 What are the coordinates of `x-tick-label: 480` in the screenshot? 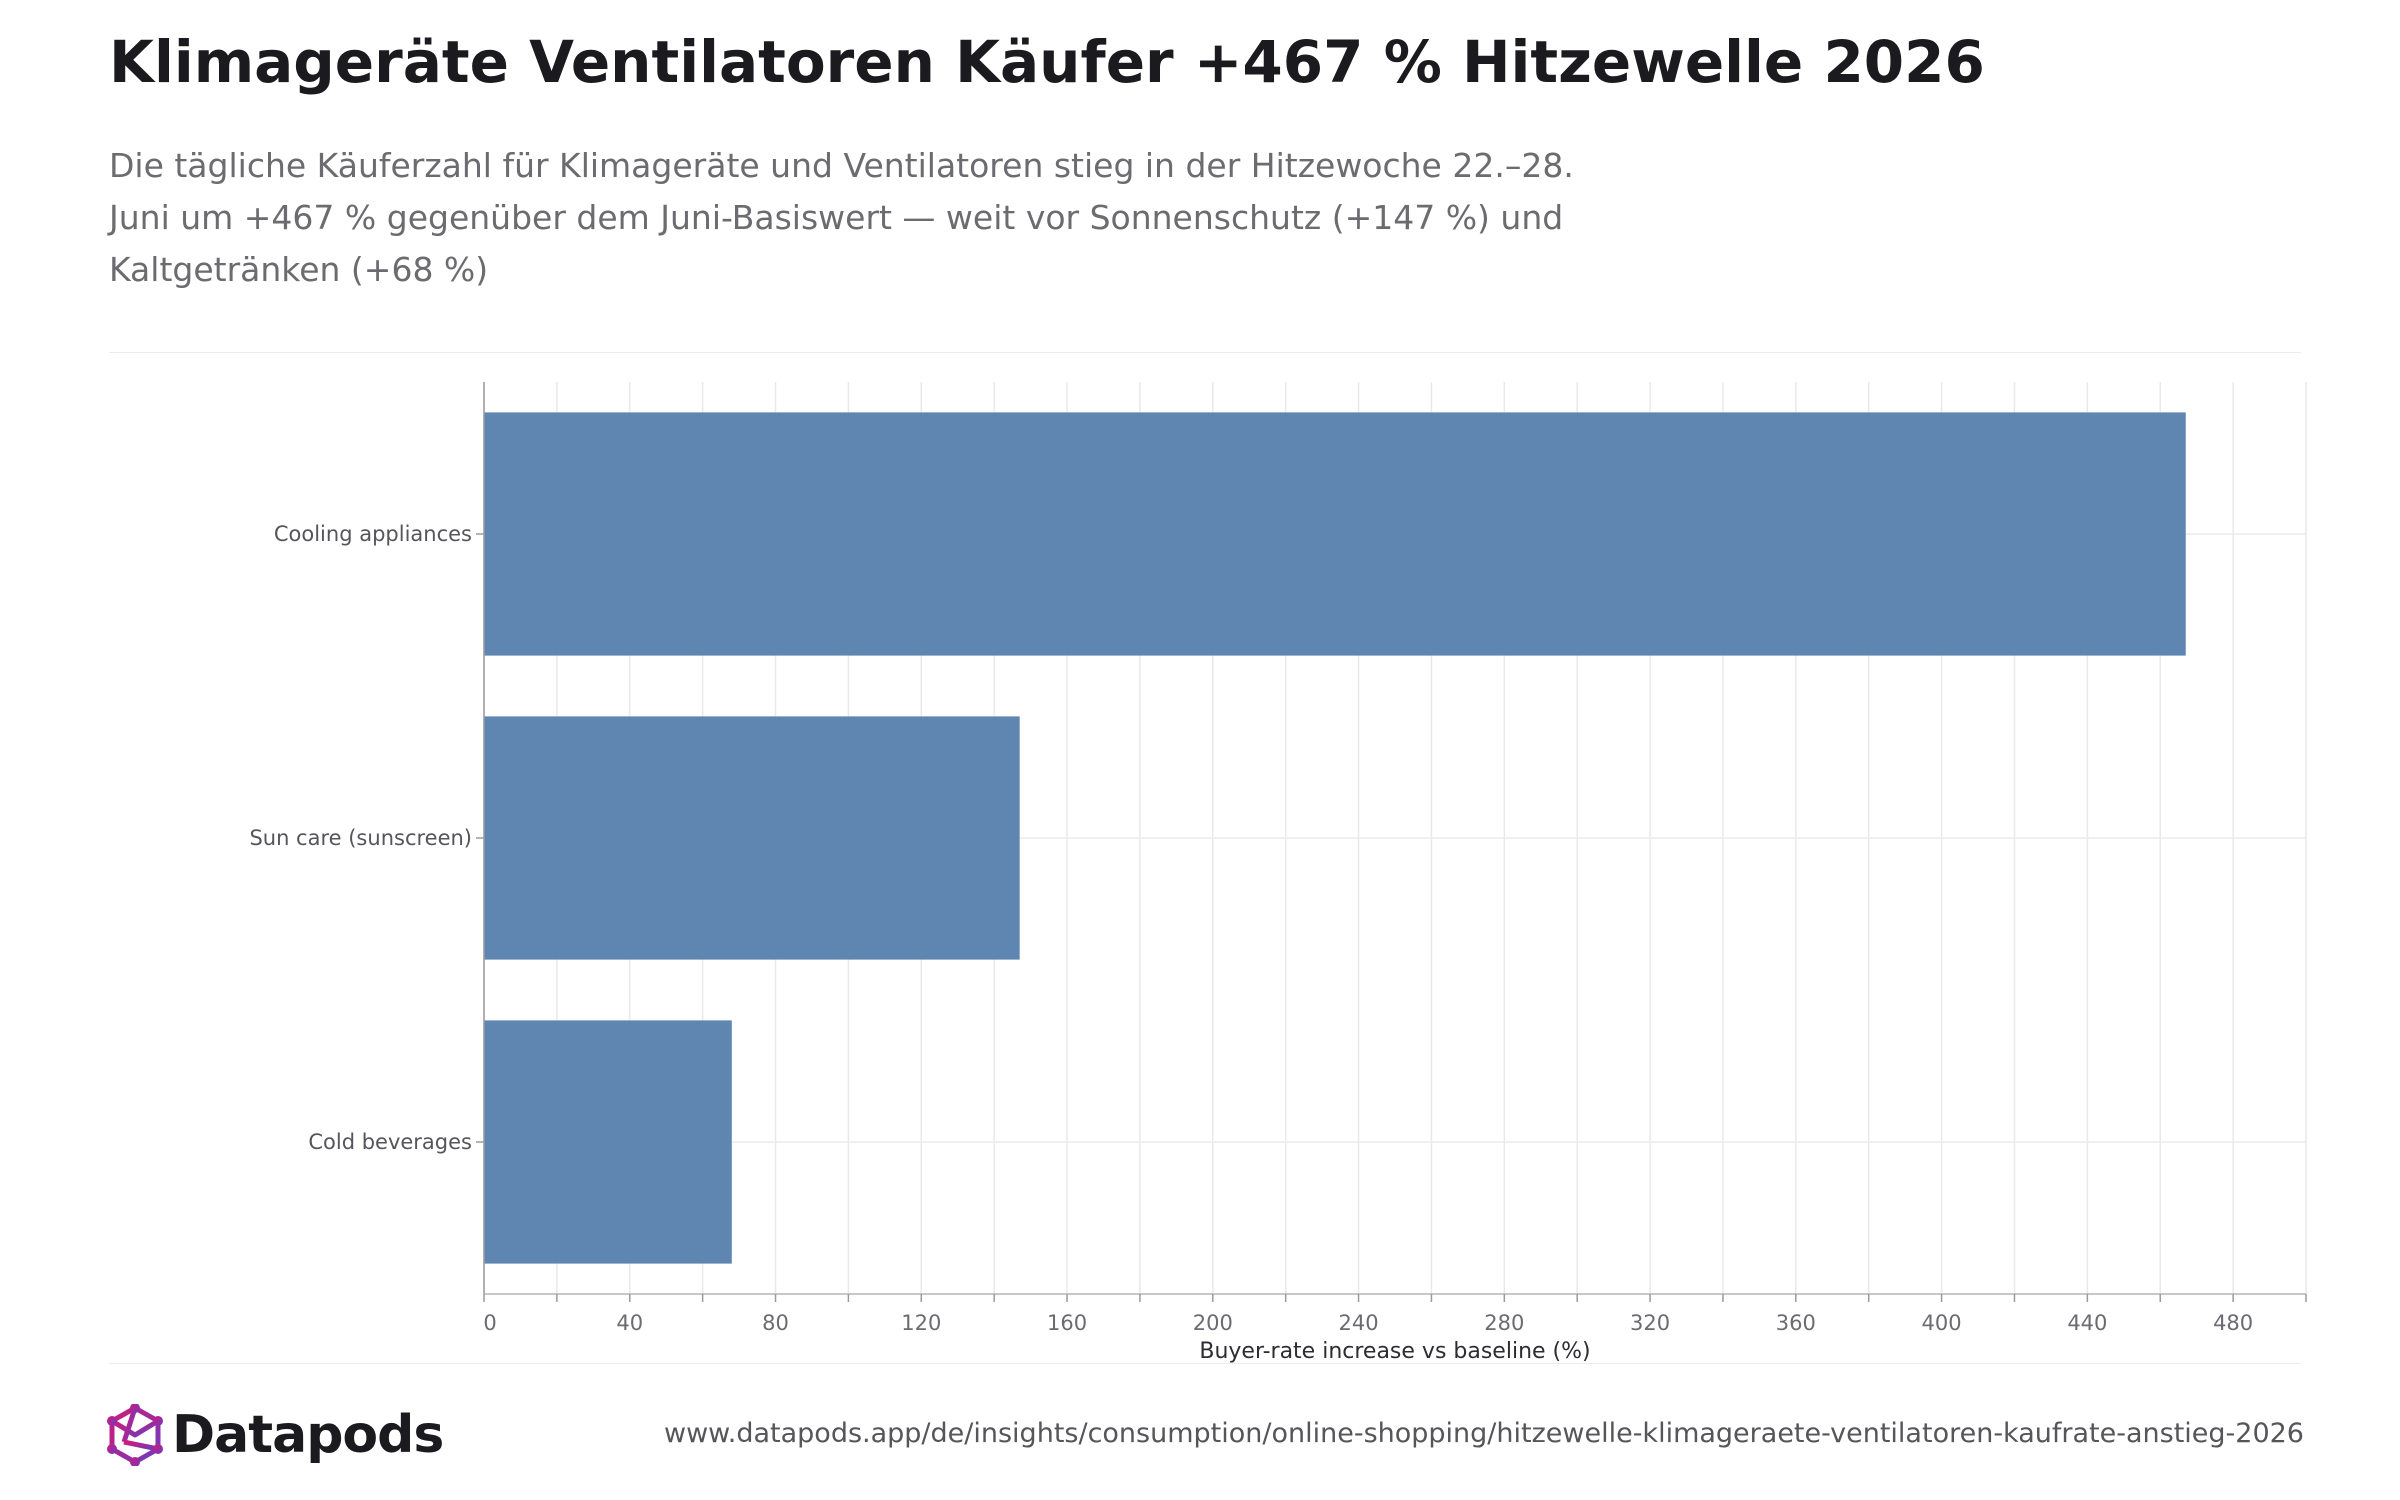 It's located at (2233, 1323).